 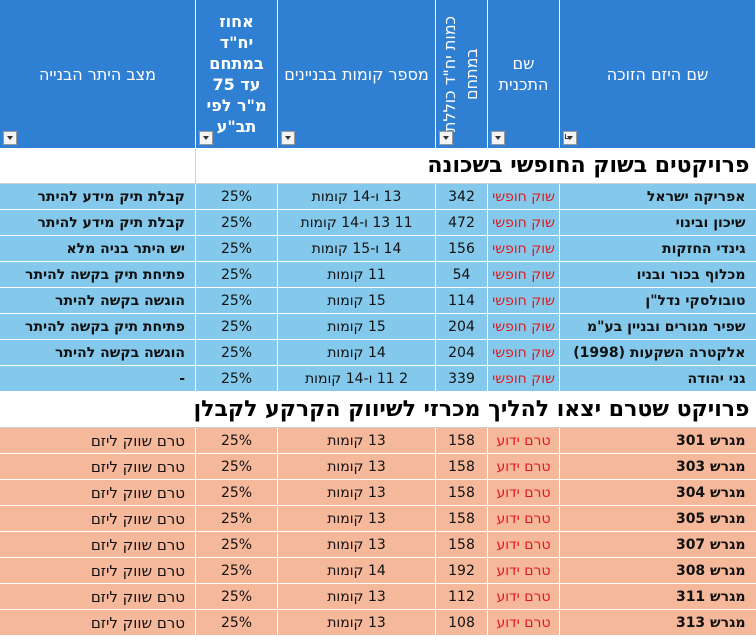 What do you see at coordinates (356, 248) in the screenshot?
I see `floors-cell: 14 ו-15 קומות` at bounding box center [356, 248].